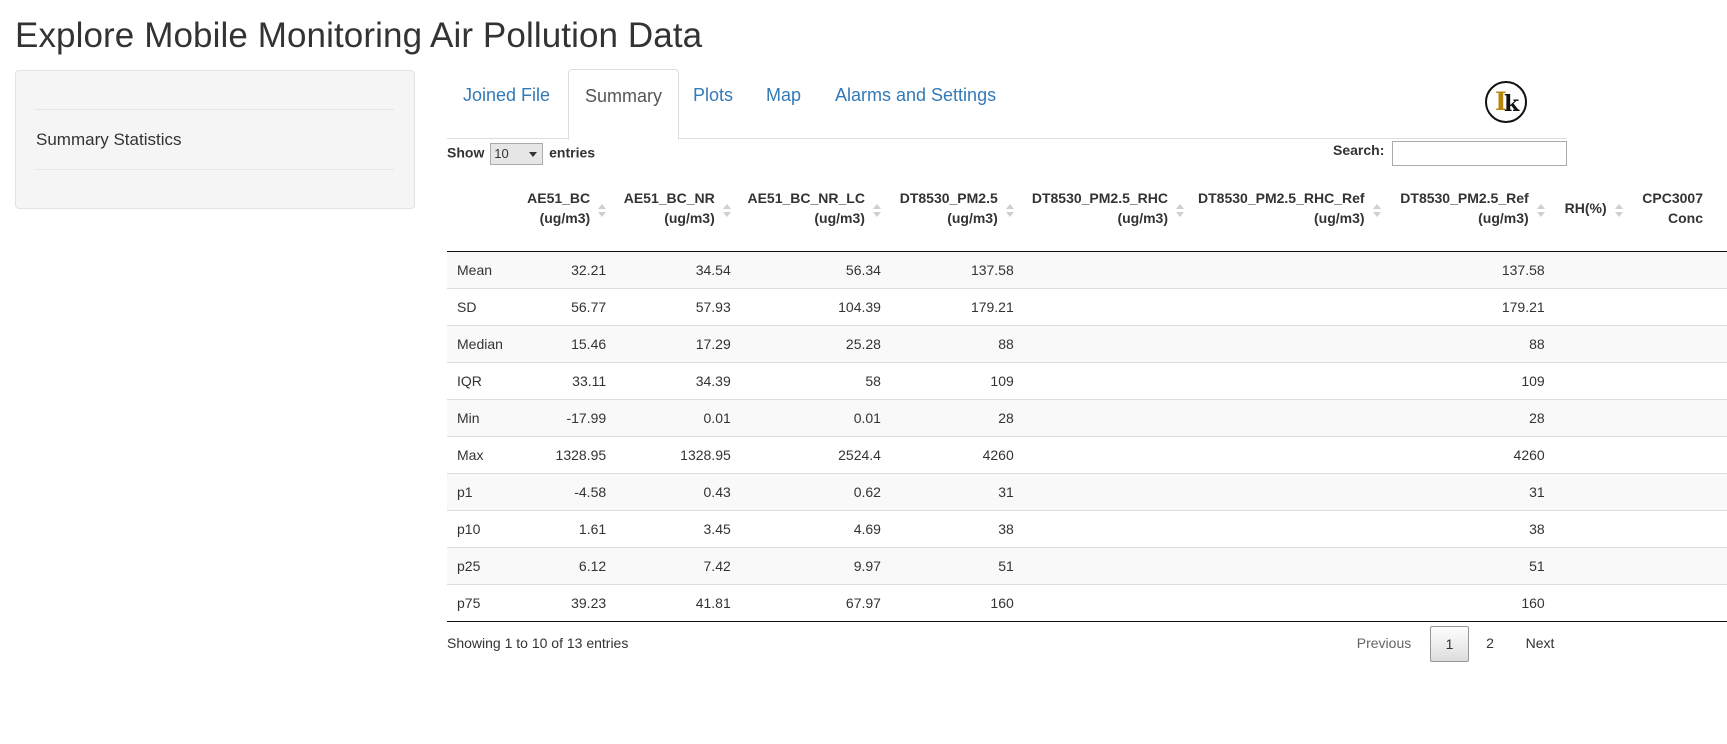  What do you see at coordinates (955, 528) in the screenshot?
I see `table-cell: 38` at bounding box center [955, 528].